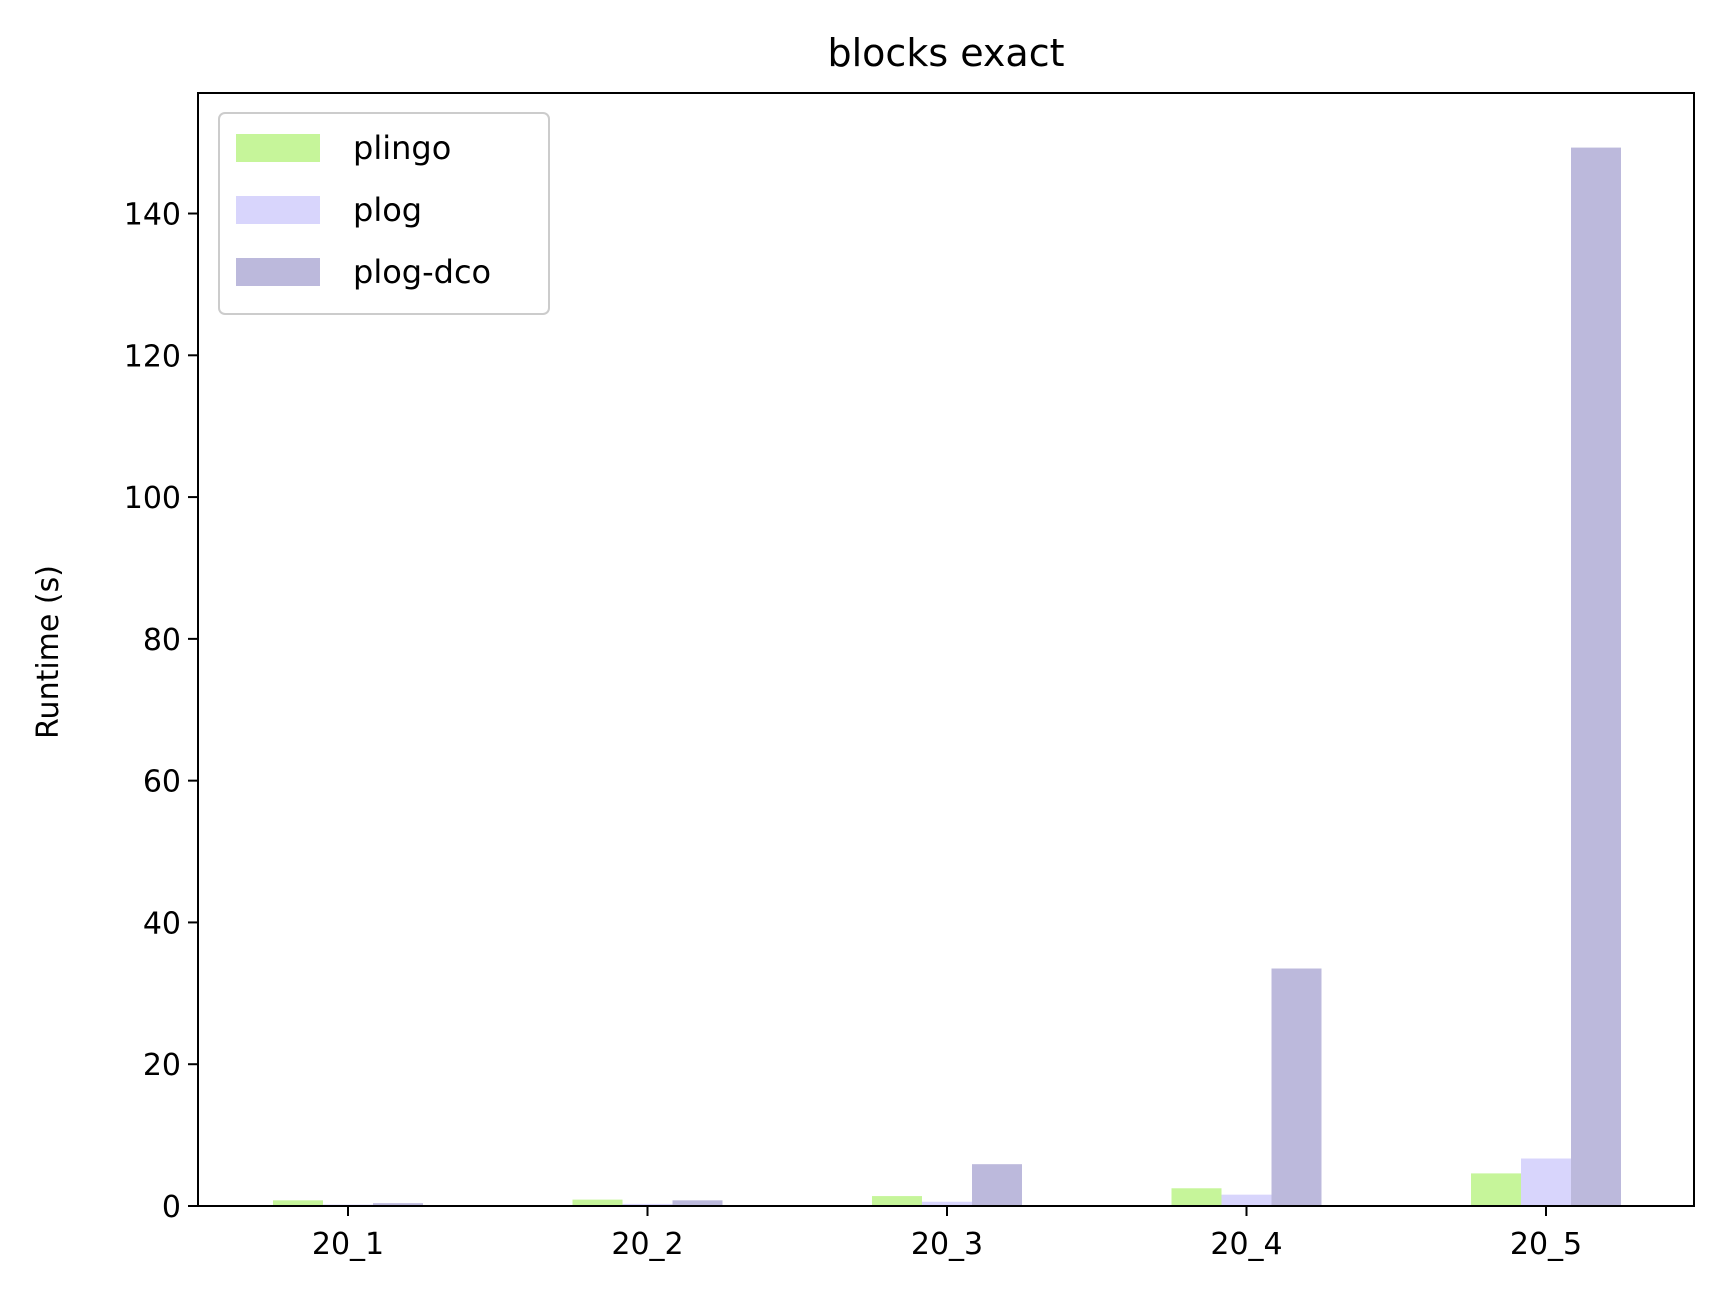  What do you see at coordinates (647, 1244) in the screenshot?
I see `x-tick-label: 20_2` at bounding box center [647, 1244].